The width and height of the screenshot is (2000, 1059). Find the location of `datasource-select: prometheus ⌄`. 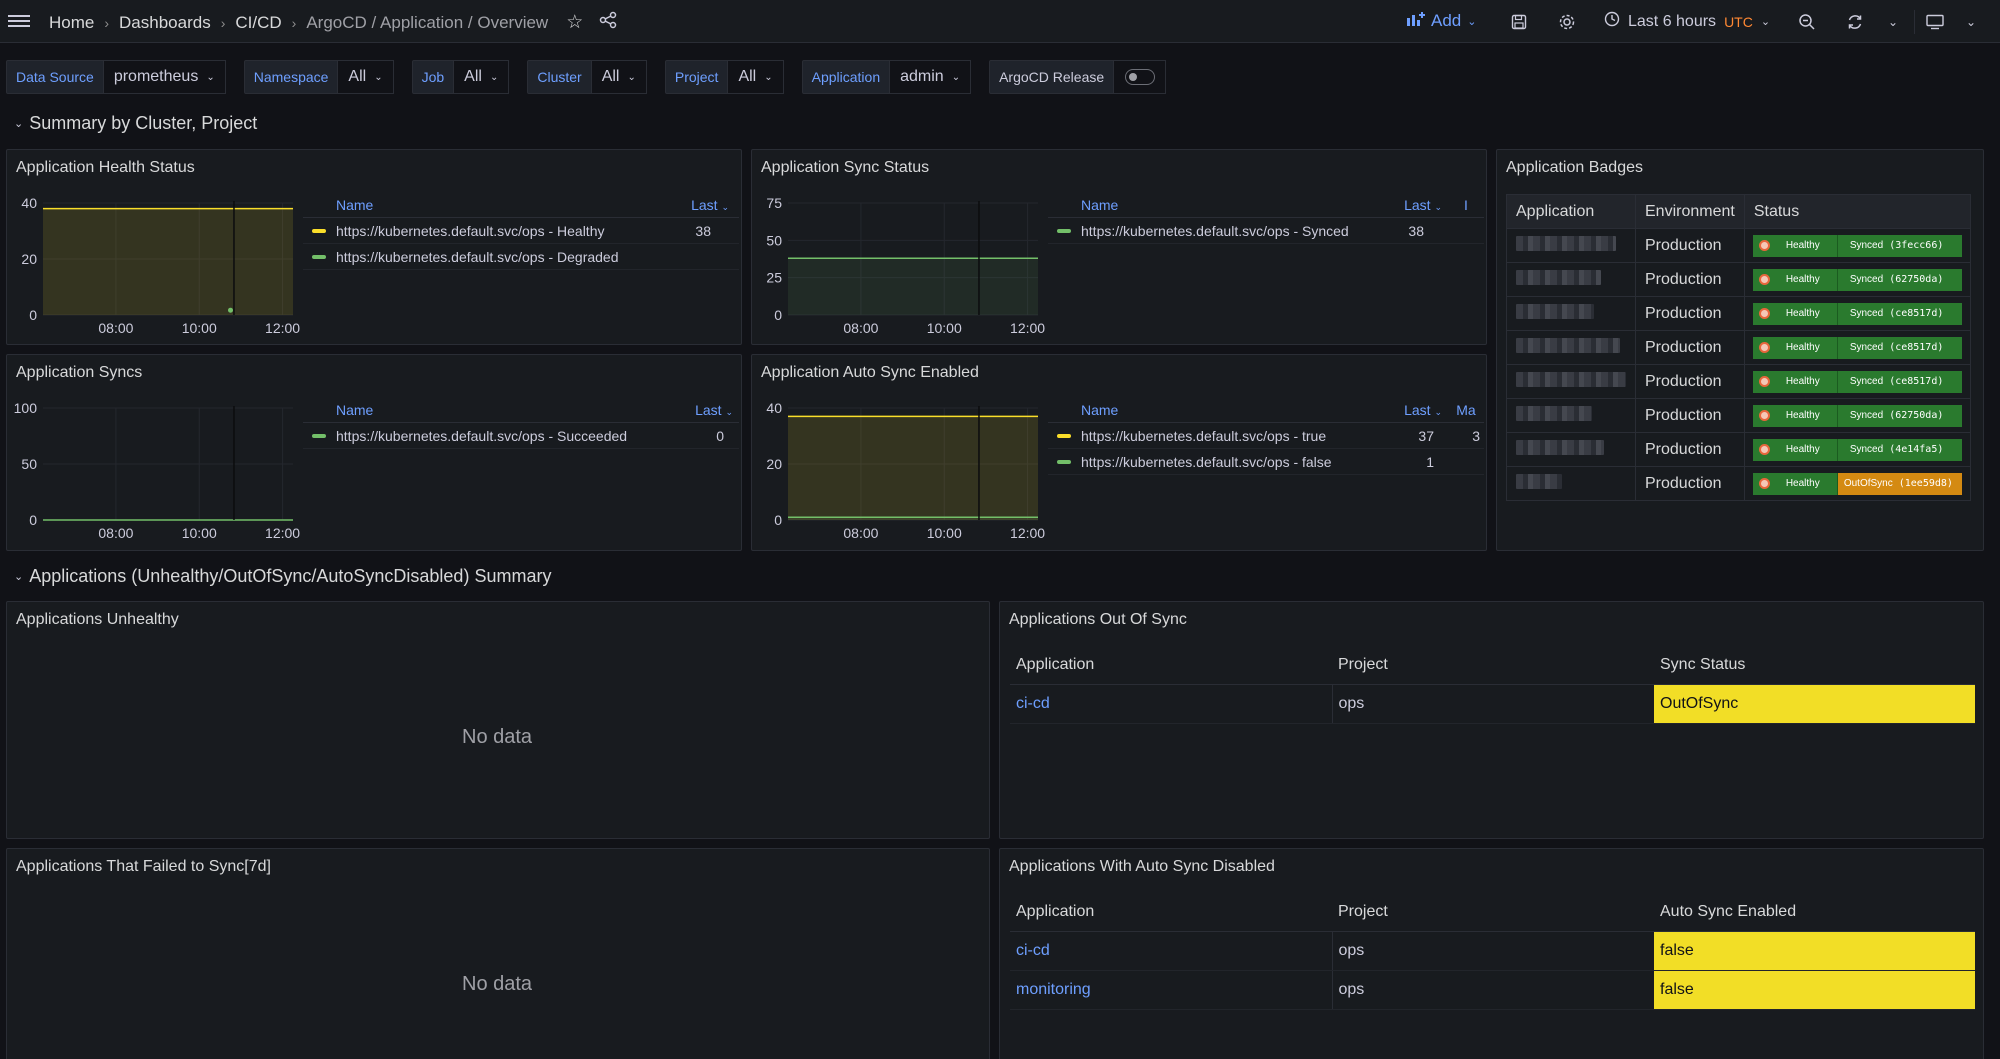

datasource-select: prometheus ⌄ is located at coordinates (164, 77).